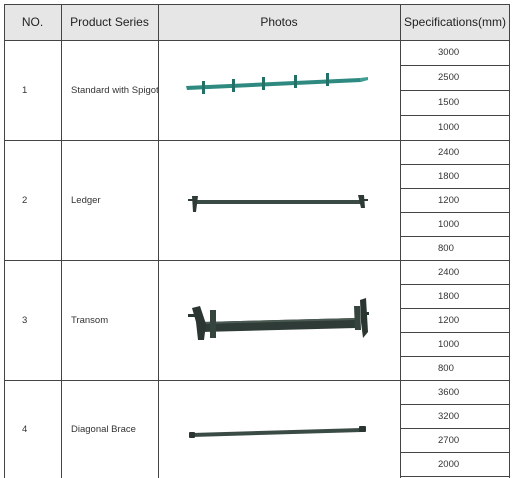 Image resolution: width=516 pixels, height=478 pixels. What do you see at coordinates (25, 429) in the screenshot?
I see `row-4-number: 4` at bounding box center [25, 429].